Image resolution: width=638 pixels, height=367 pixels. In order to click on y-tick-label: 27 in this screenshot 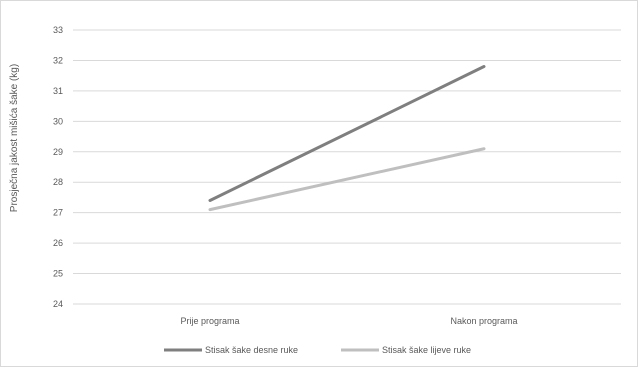, I will do `click(58, 213)`.